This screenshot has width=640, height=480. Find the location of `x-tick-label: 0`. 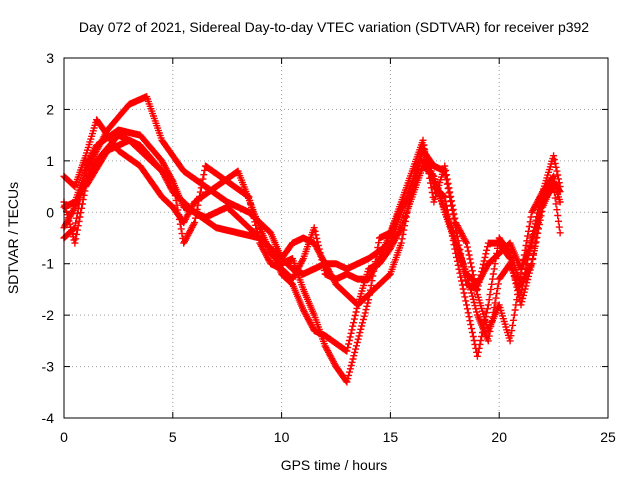

x-tick-label: 0 is located at coordinates (64, 437).